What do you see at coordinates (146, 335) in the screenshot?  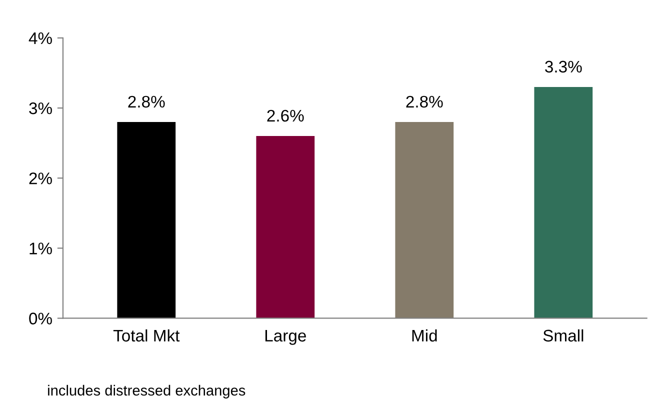 I see `x-tick-label: Total Mkt` at bounding box center [146, 335].